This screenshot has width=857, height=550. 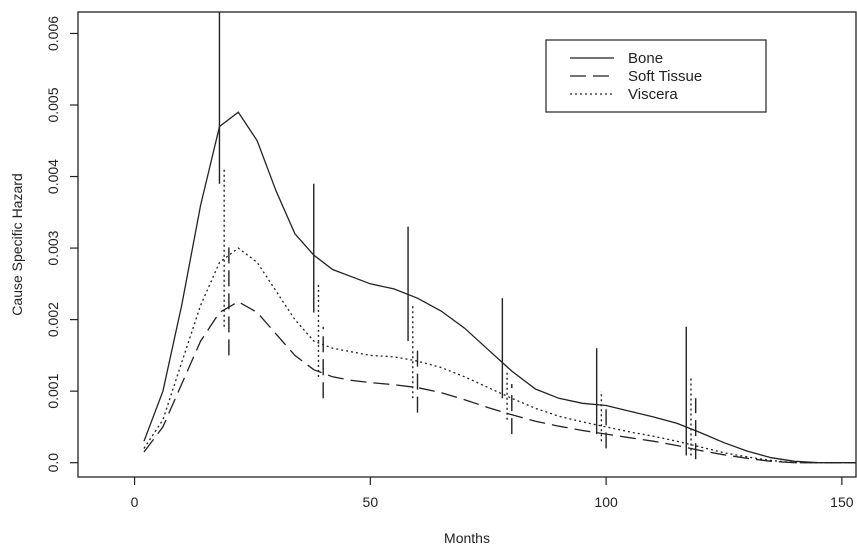 I want to click on legend-label-bone: Bone, so click(x=645, y=58).